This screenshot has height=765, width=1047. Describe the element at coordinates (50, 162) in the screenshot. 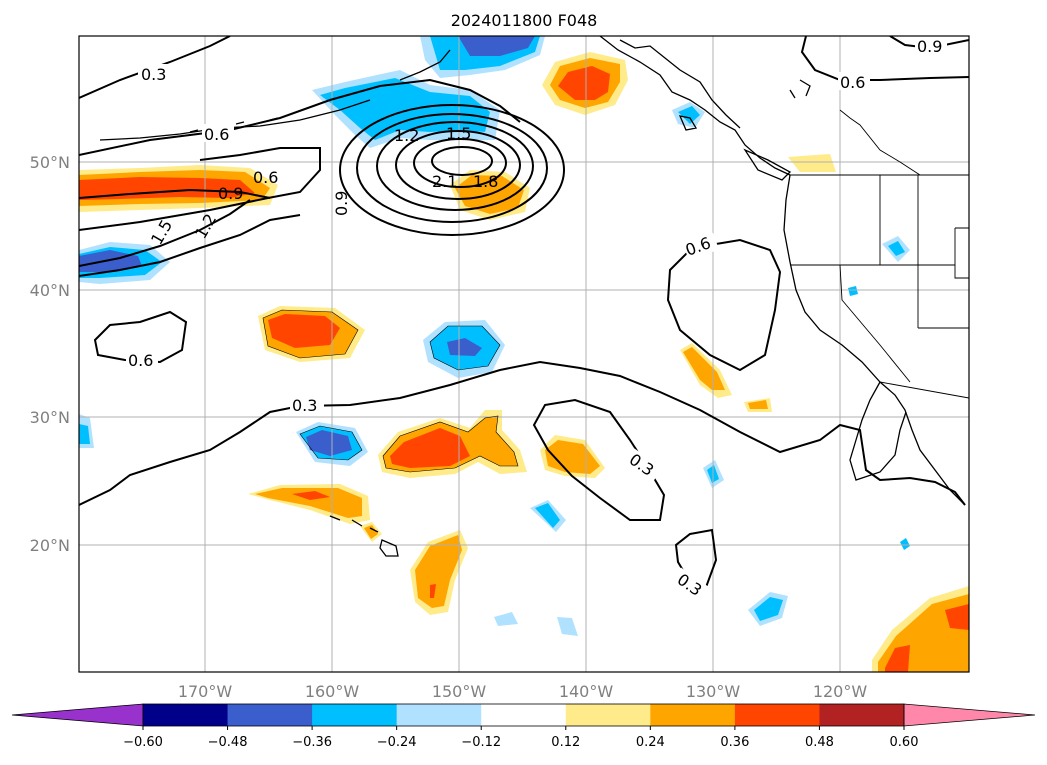

I see `lat-label: 50°N` at that location.